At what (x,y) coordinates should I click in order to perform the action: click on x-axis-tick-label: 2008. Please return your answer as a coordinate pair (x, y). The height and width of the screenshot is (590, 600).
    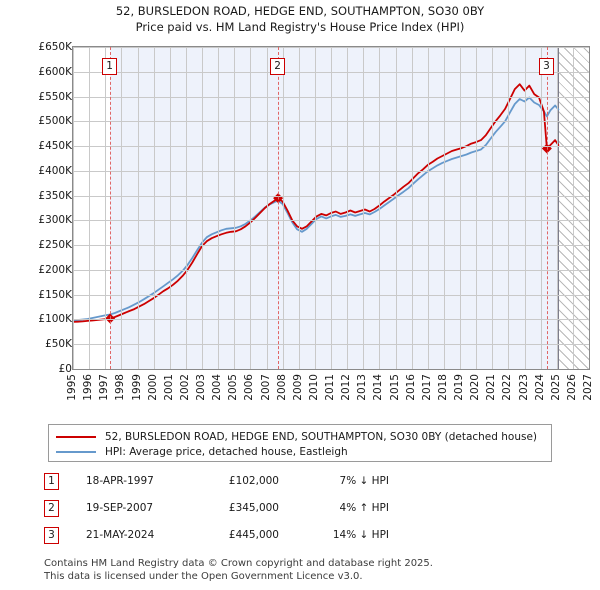
    Looking at the image, I should click on (281, 387).